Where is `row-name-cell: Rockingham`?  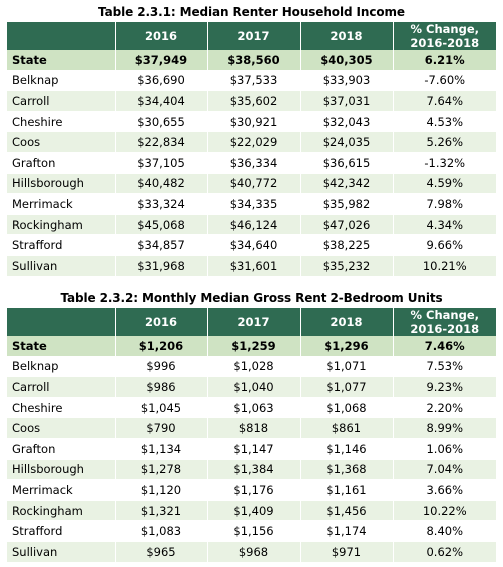
row-name-cell: Rockingham is located at coordinates (61, 225).